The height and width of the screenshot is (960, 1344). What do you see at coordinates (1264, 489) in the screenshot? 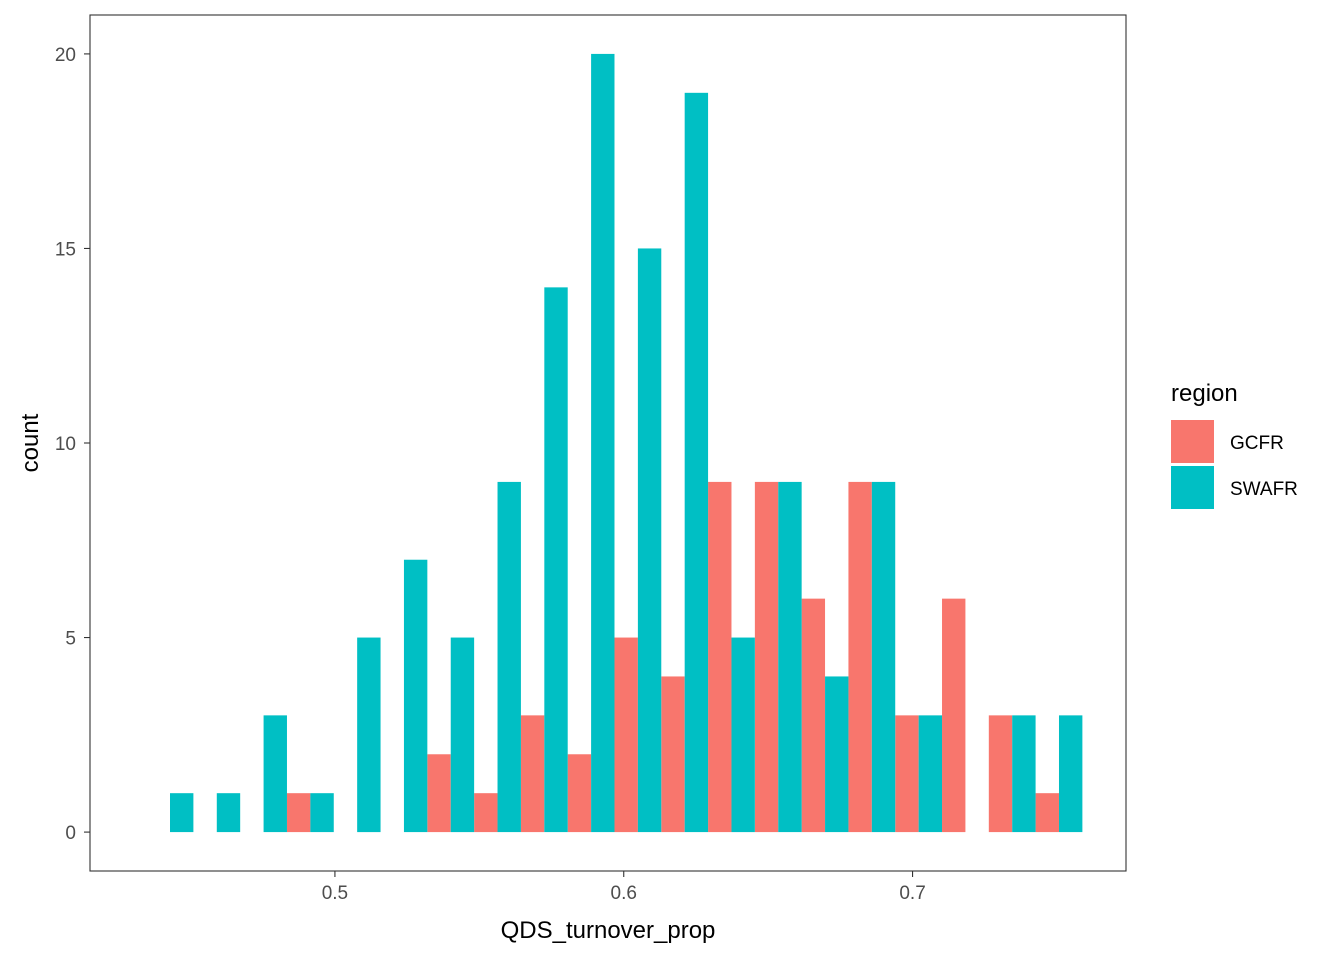
I see `legend-label-swafr: SWAFR` at bounding box center [1264, 489].